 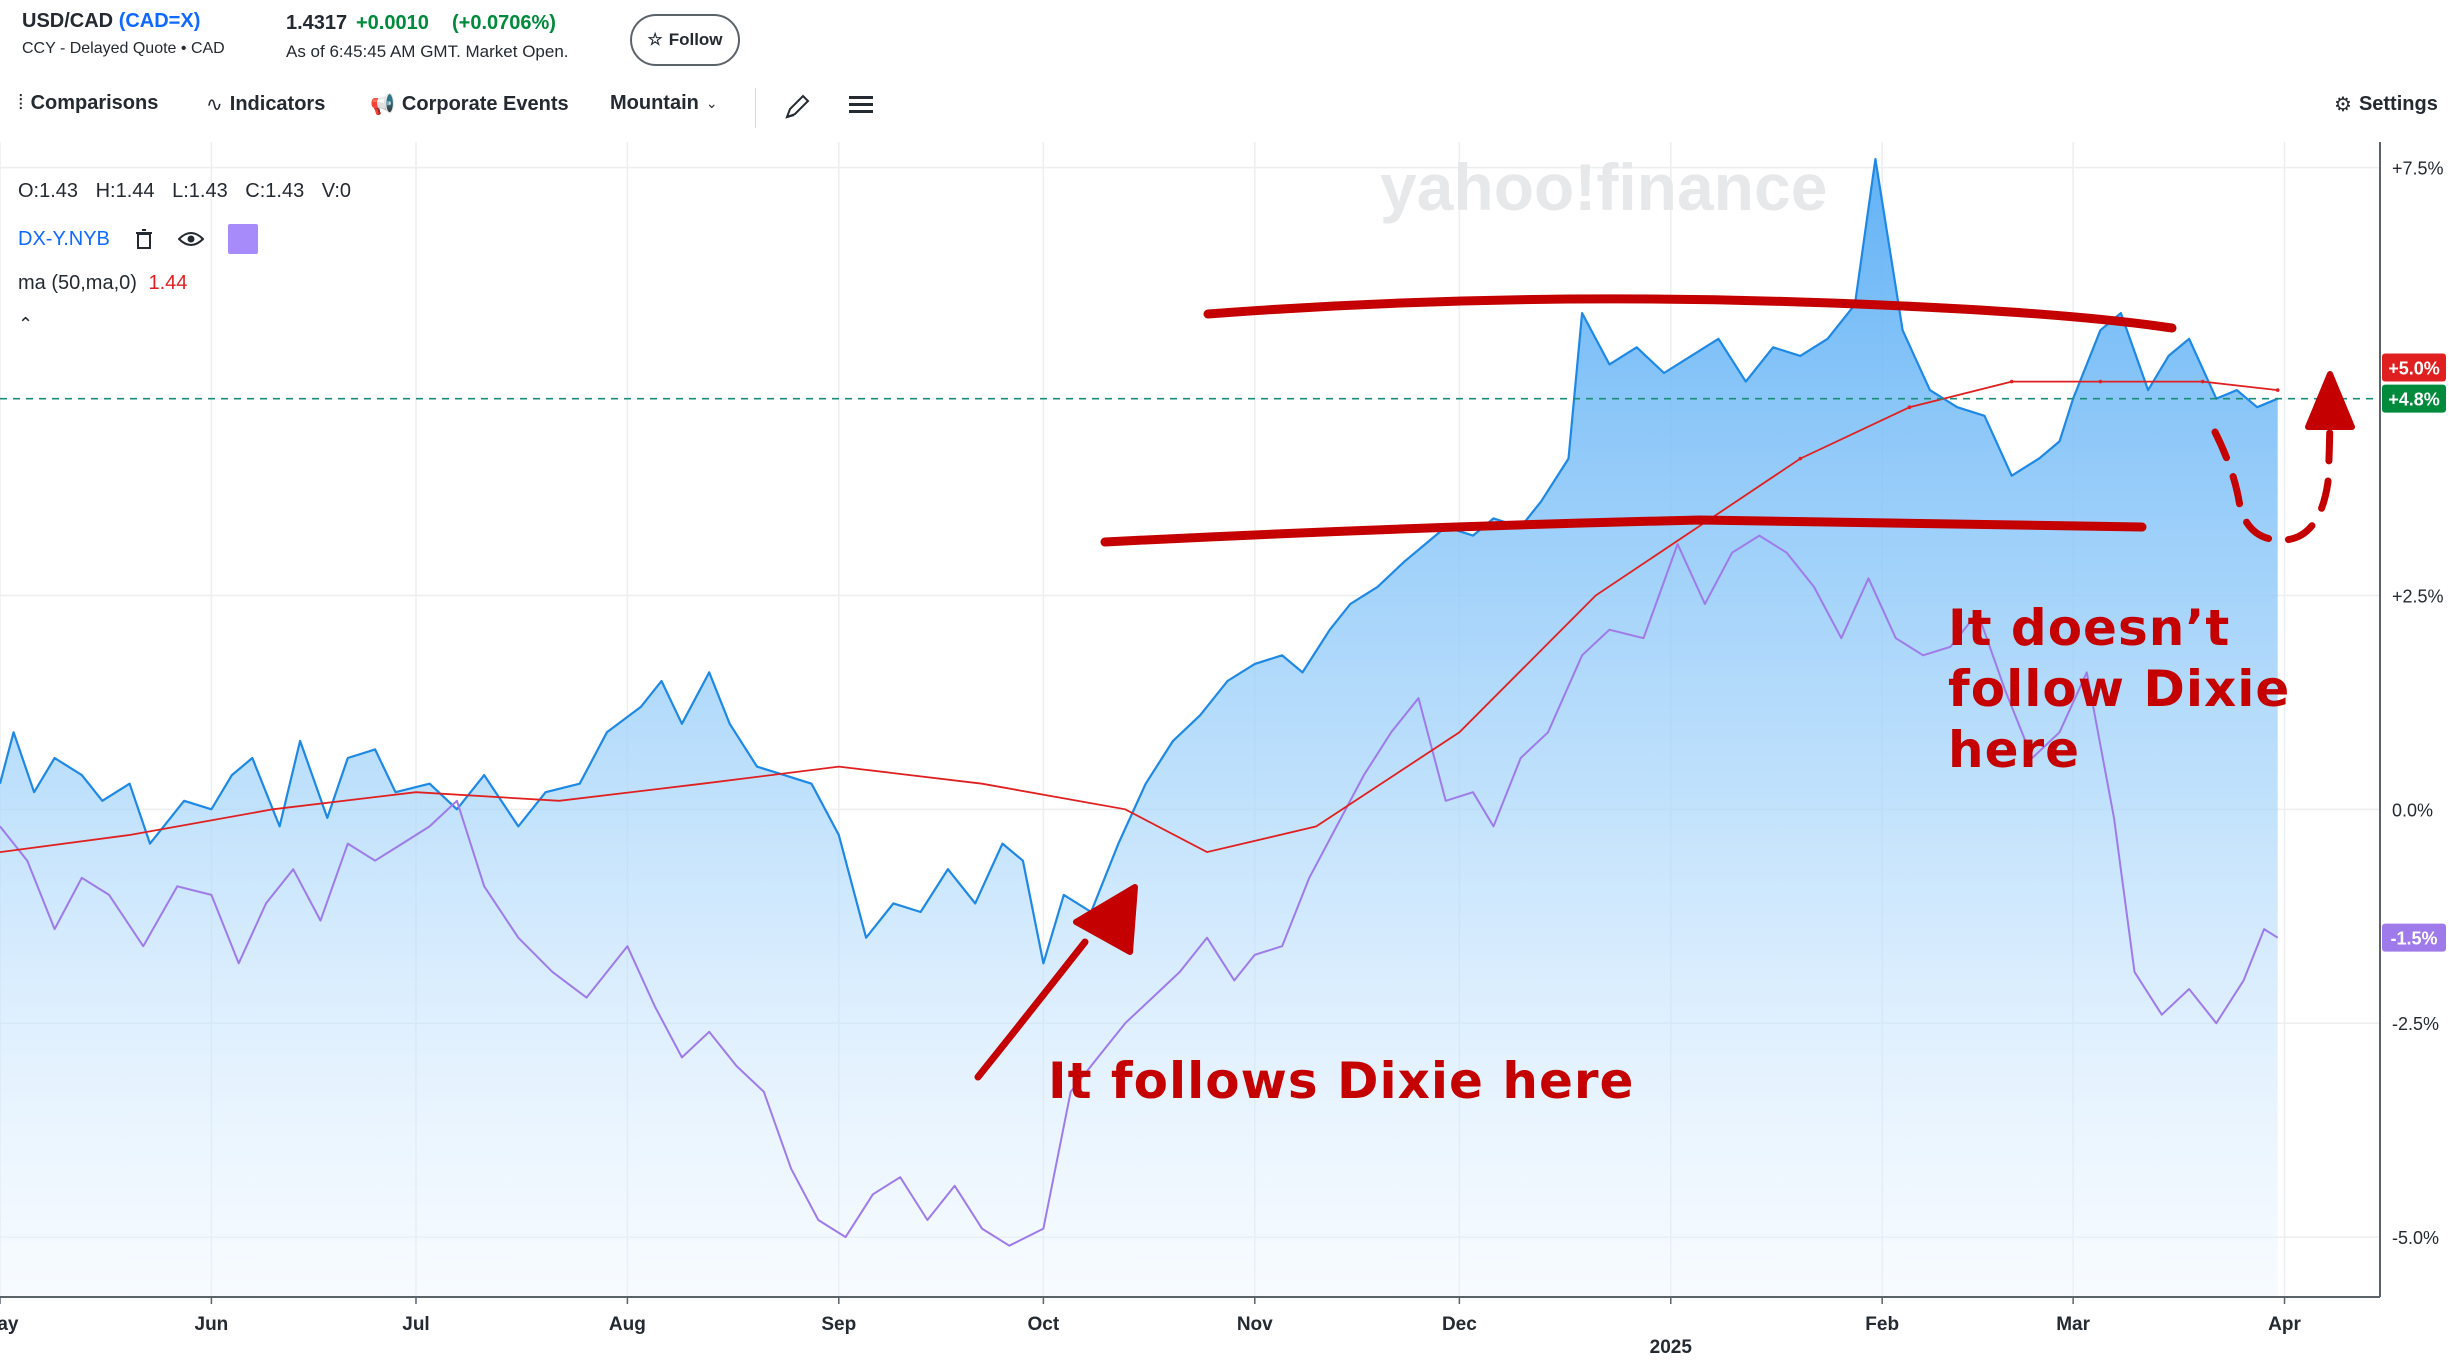 I want to click on comparison-legend-row: DX-Y.NYB, so click(x=138, y=239).